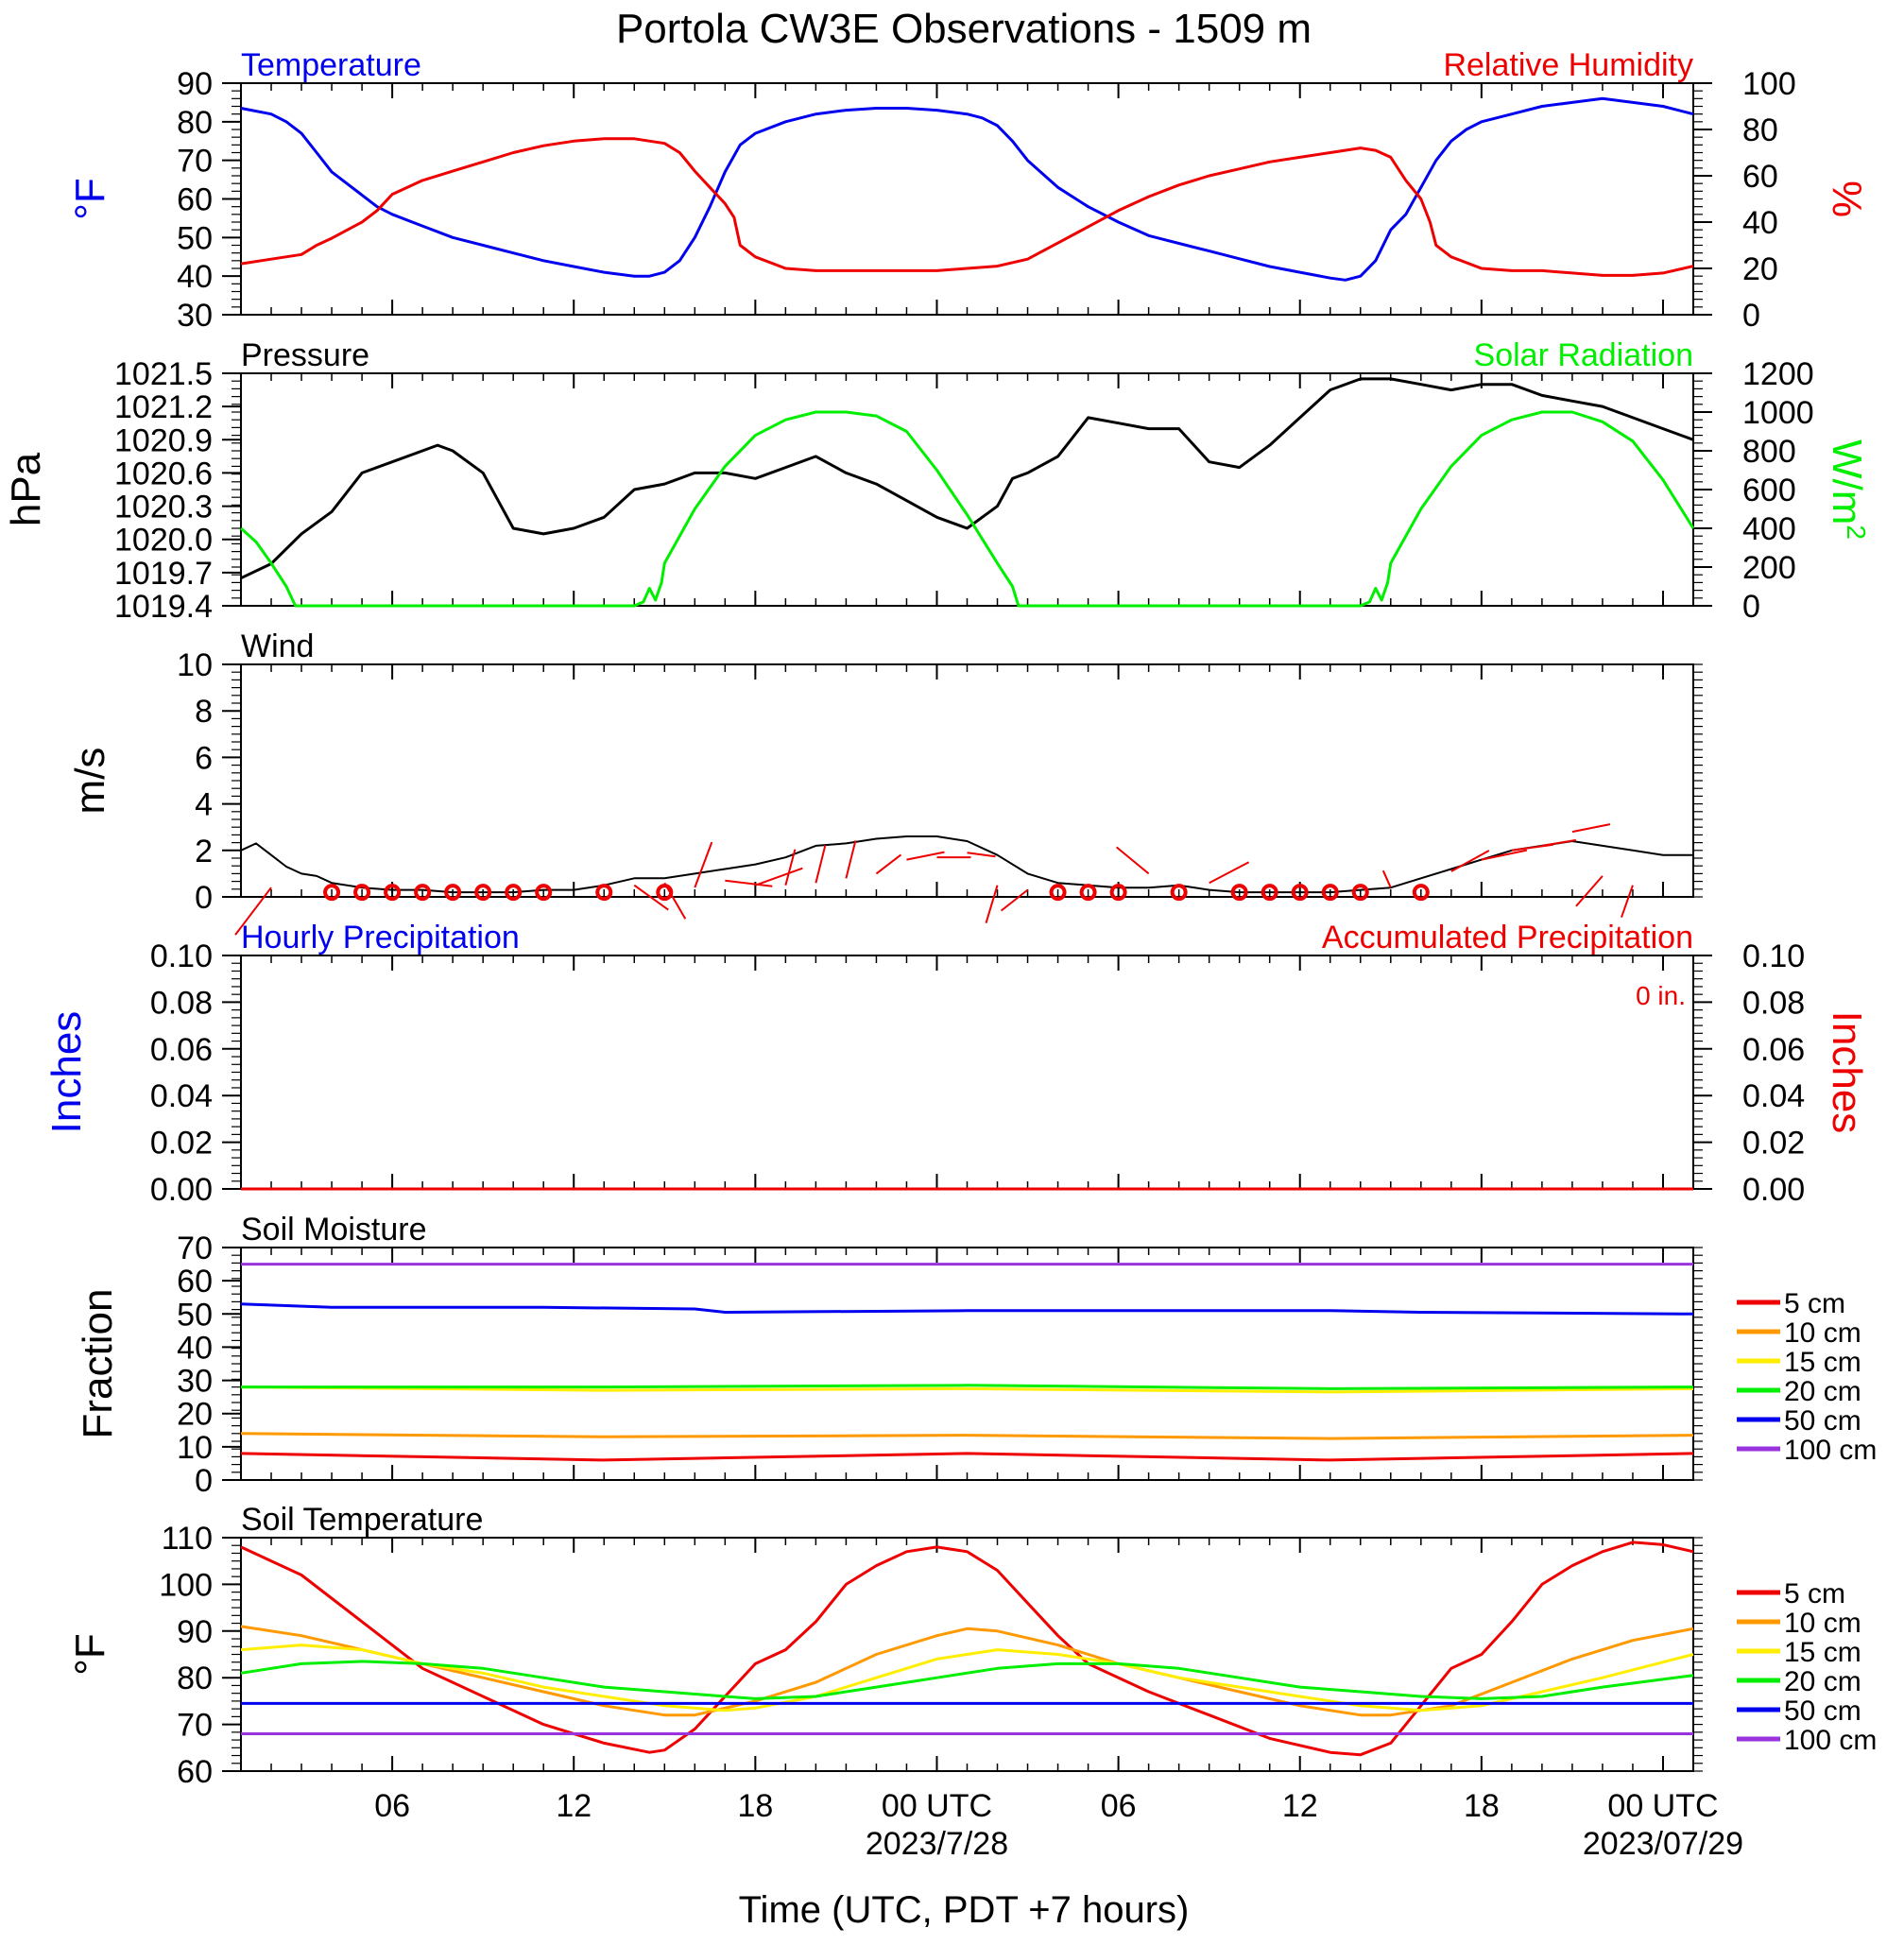 The width and height of the screenshot is (1904, 1945). What do you see at coordinates (1857, 532) in the screenshot?
I see `y-axis-label-superscript: 2` at bounding box center [1857, 532].